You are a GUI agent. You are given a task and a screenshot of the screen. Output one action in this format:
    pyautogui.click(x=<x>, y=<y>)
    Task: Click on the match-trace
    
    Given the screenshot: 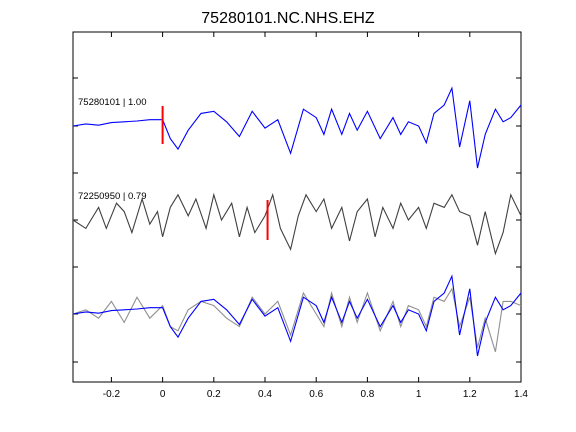 What is the action you would take?
    pyautogui.click(x=297, y=224)
    